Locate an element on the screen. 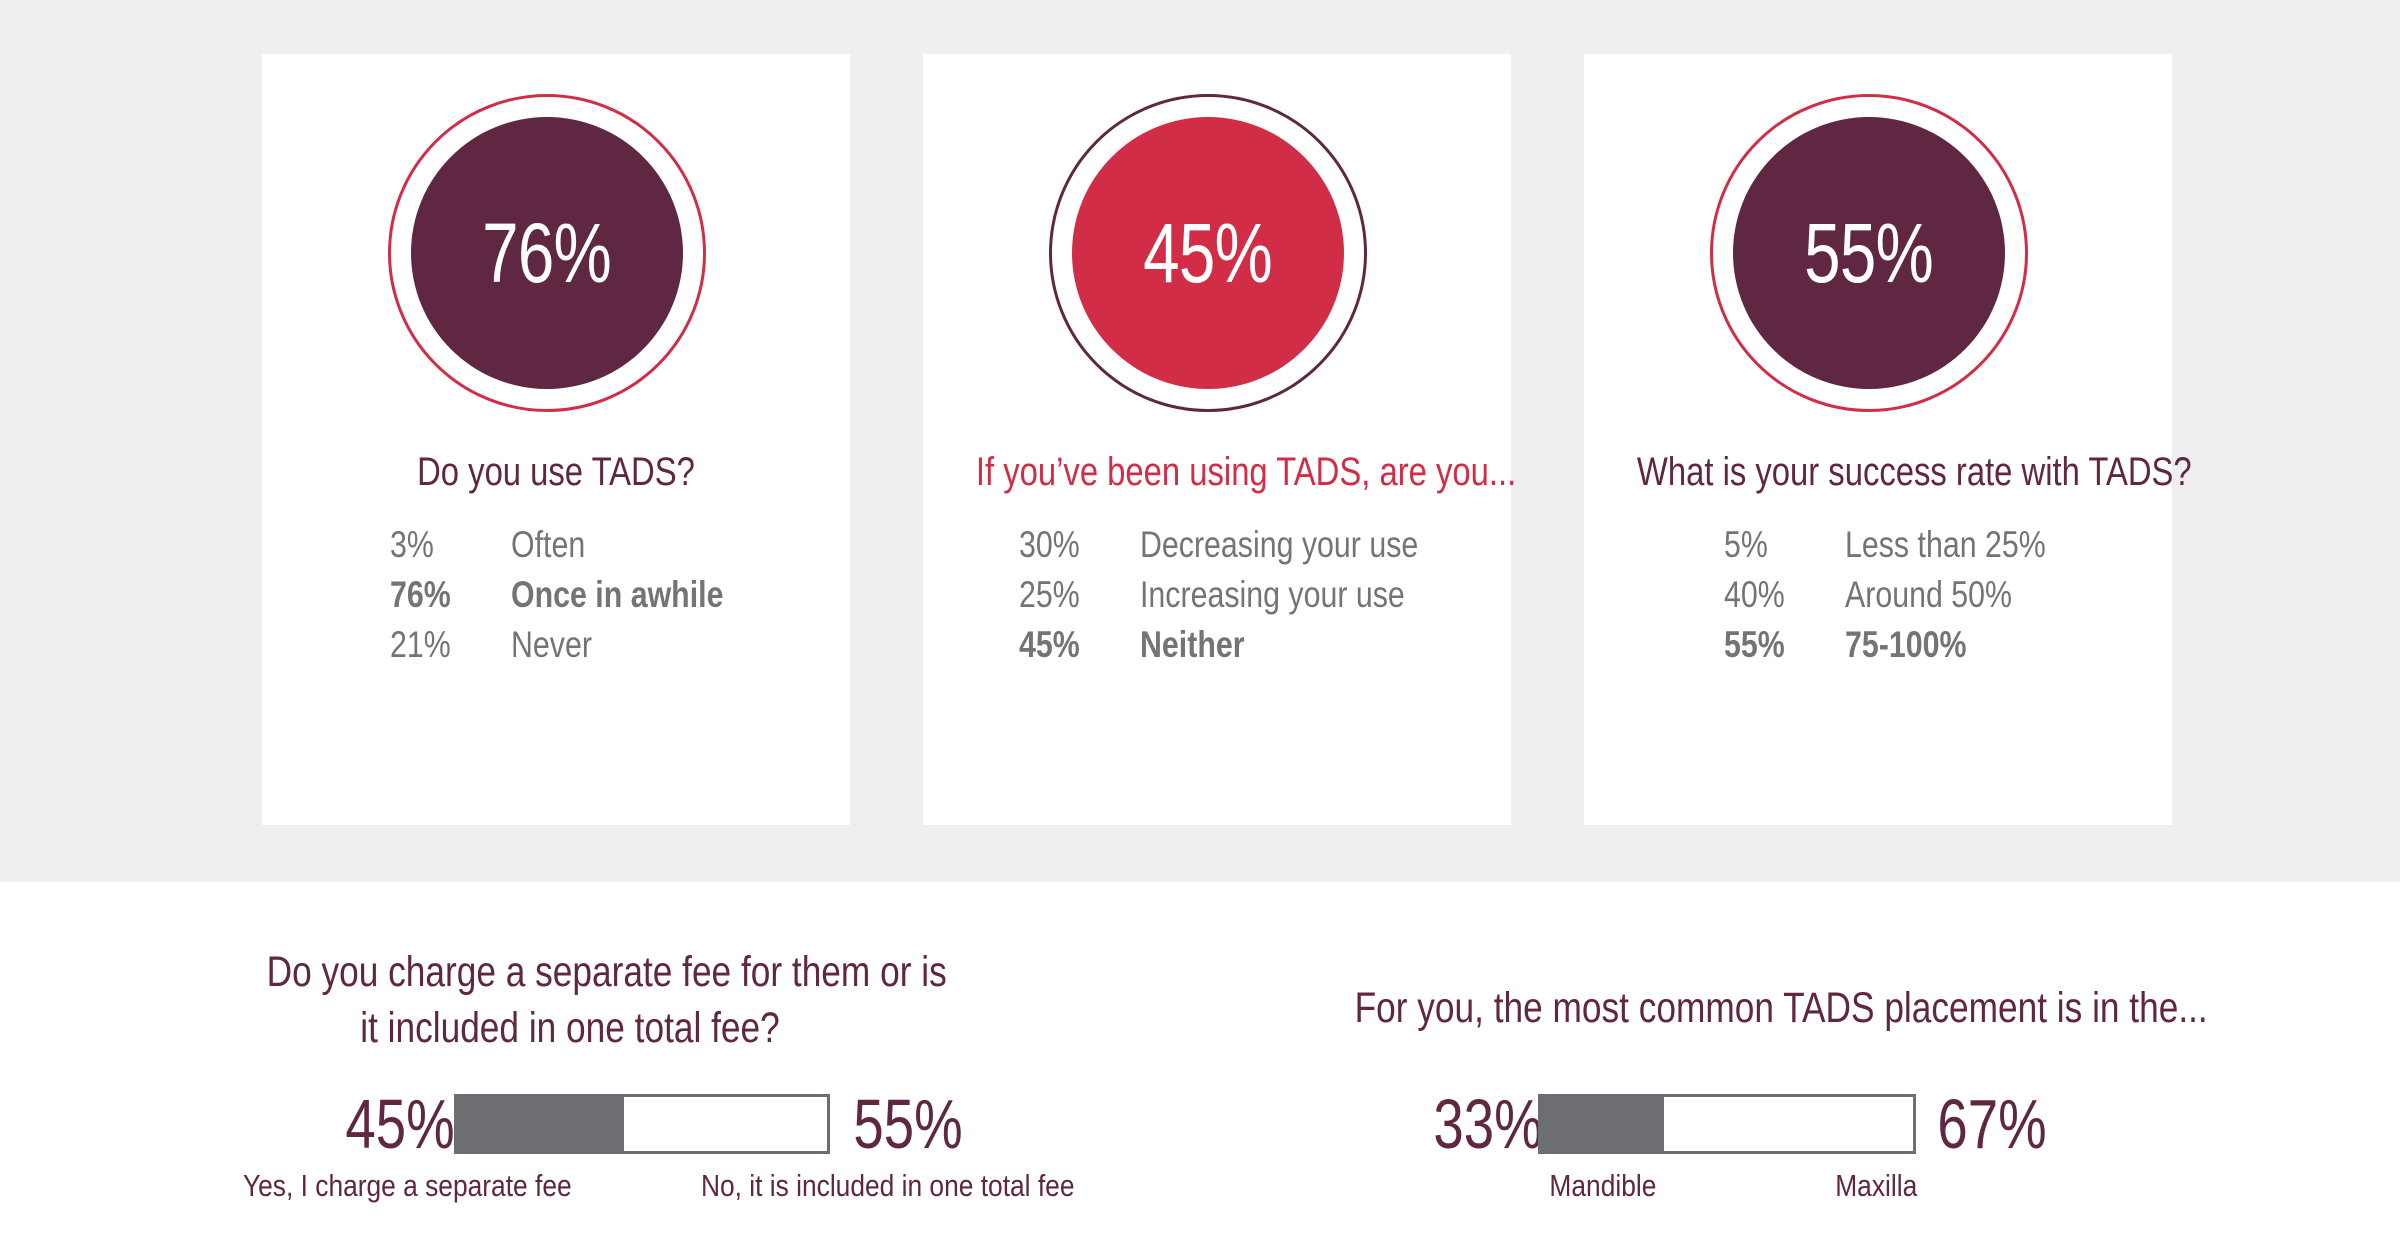 Image resolution: width=2400 pixels, height=1242 pixels. placement-bar-fill is located at coordinates (1602, 1124).